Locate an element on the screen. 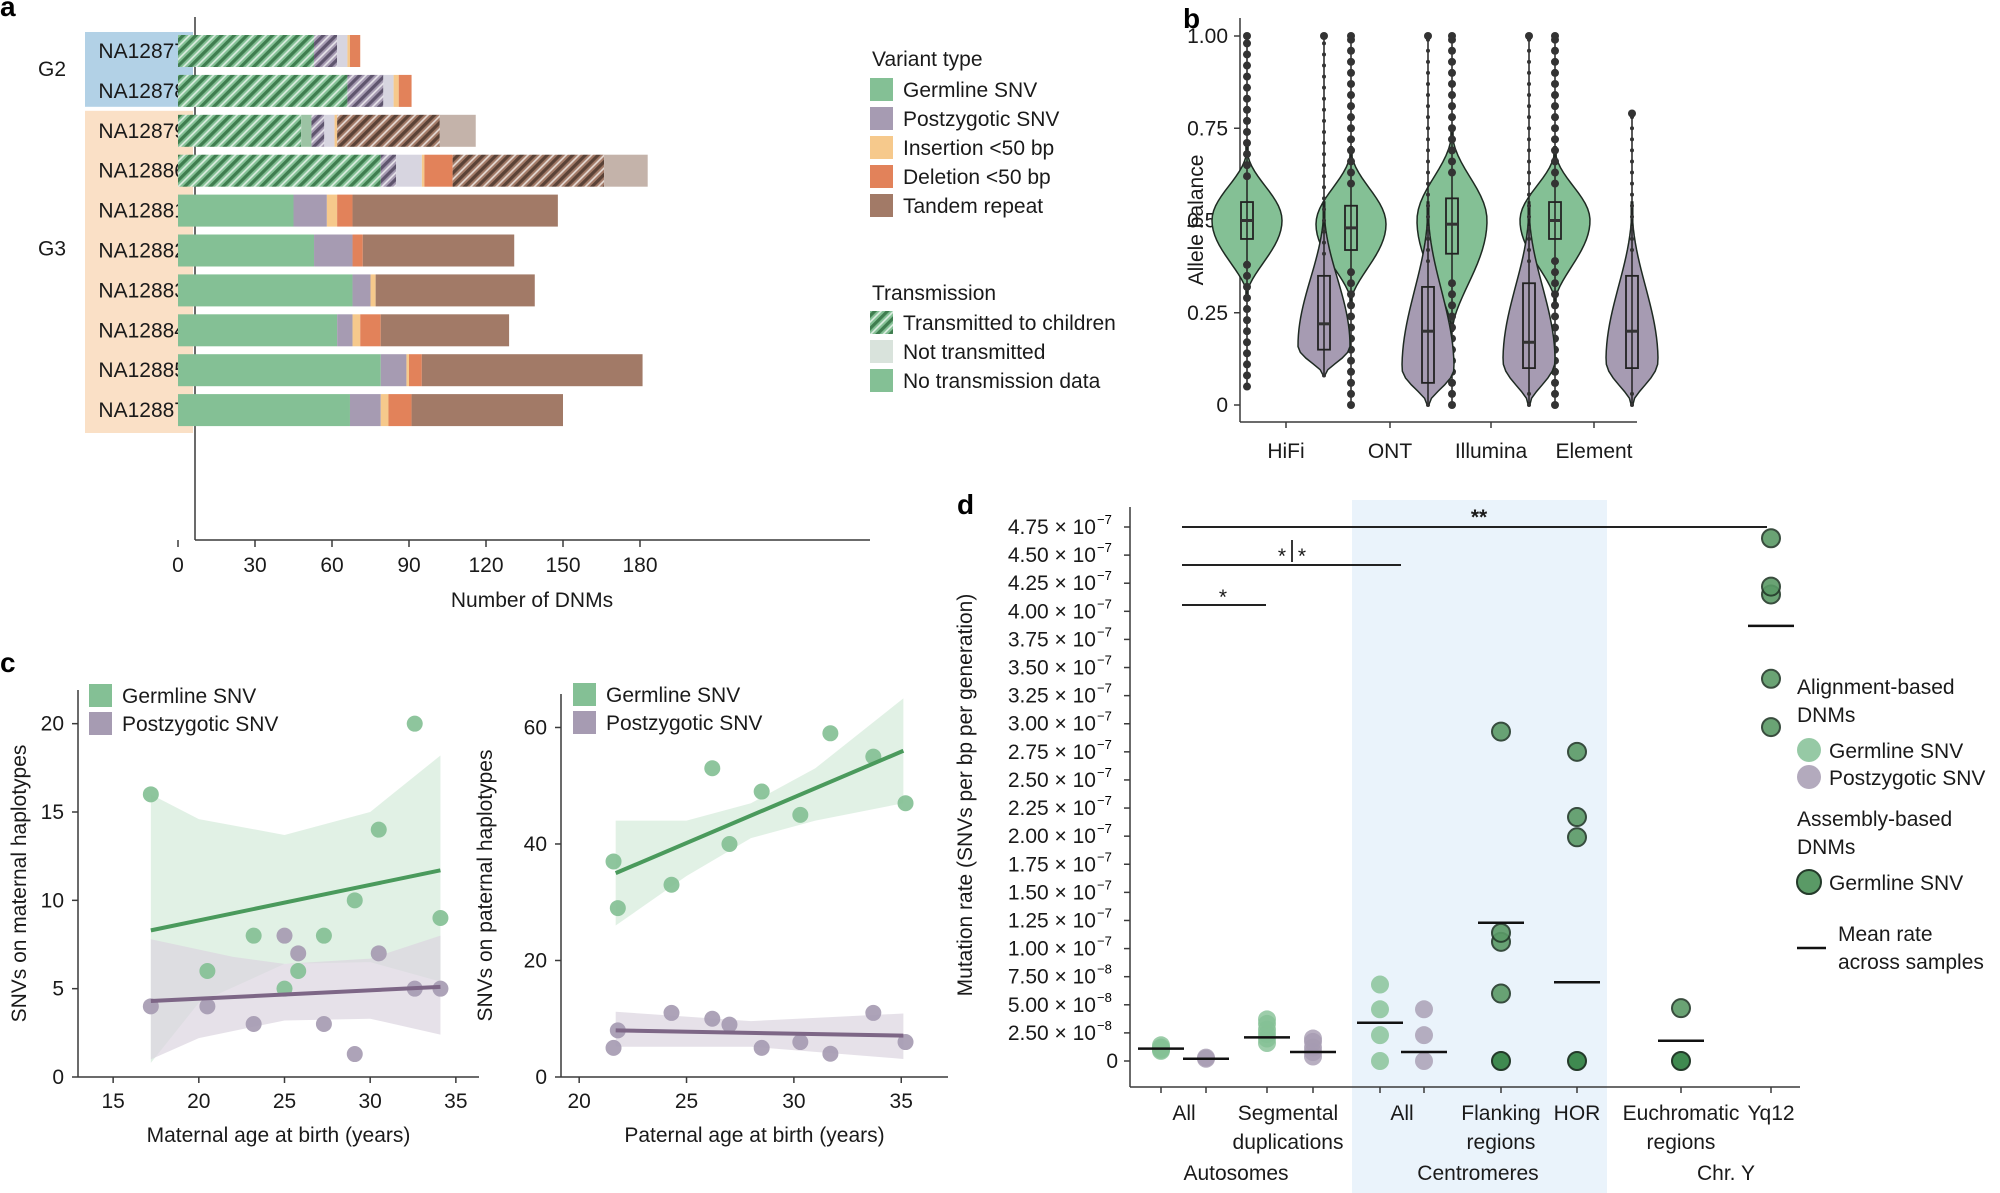  x-tick-label: 30 is located at coordinates (370, 1101).